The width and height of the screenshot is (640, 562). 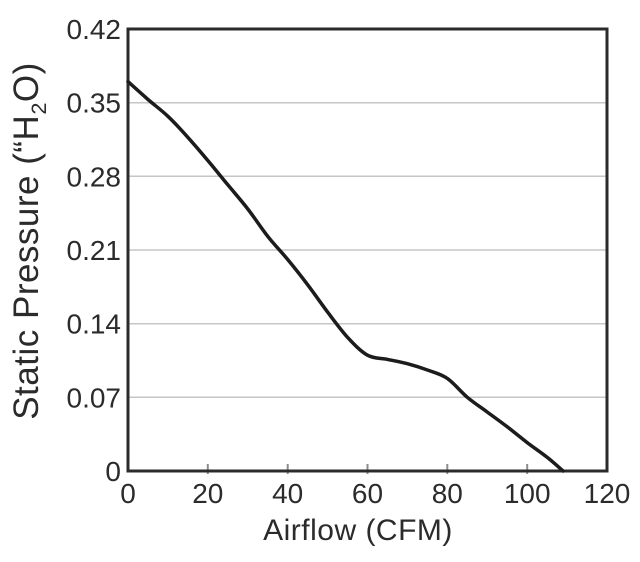 I want to click on y-tick-label-0.14: 0.14, so click(x=94, y=324).